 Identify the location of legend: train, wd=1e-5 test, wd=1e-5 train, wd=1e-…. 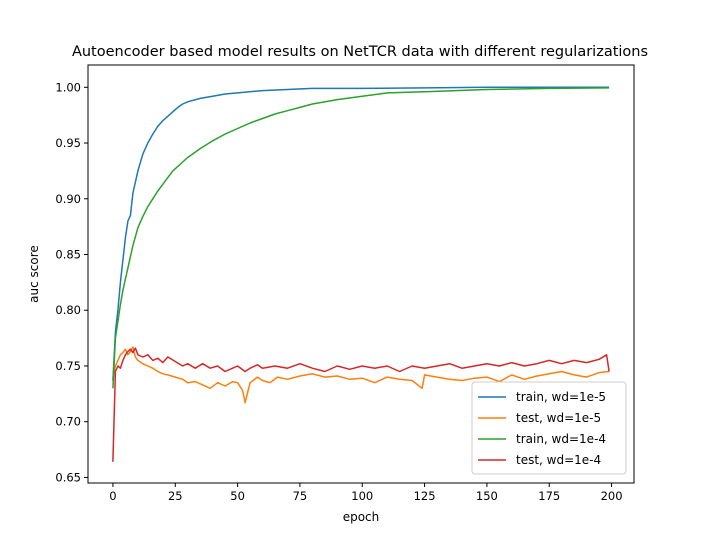
(549, 428).